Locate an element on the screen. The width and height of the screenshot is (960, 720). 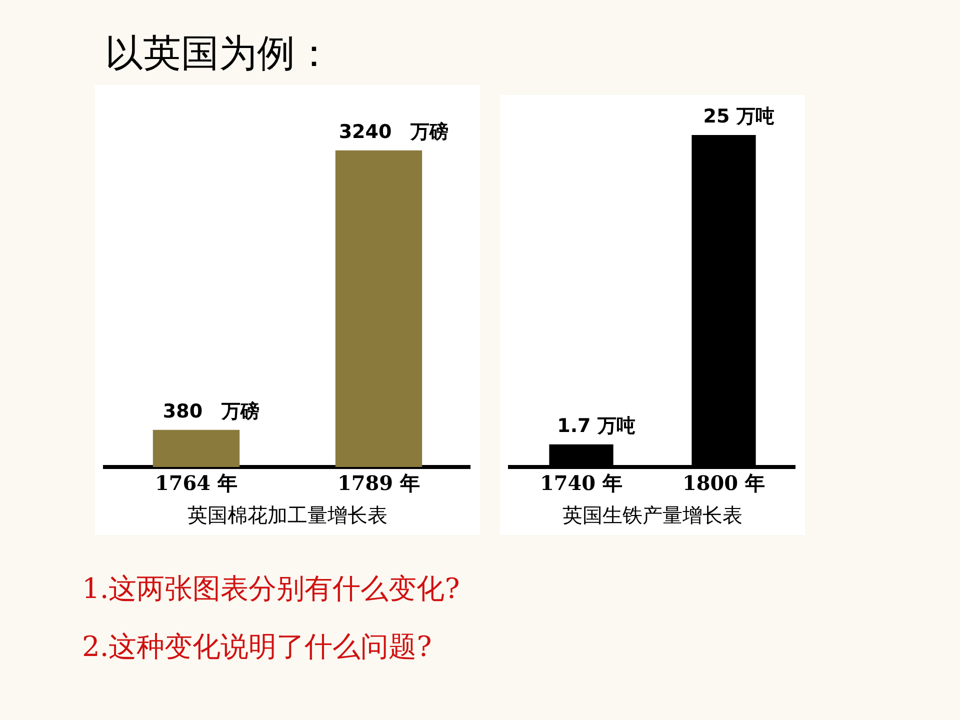
x-tick-label: 1789 年 is located at coordinates (378, 483).